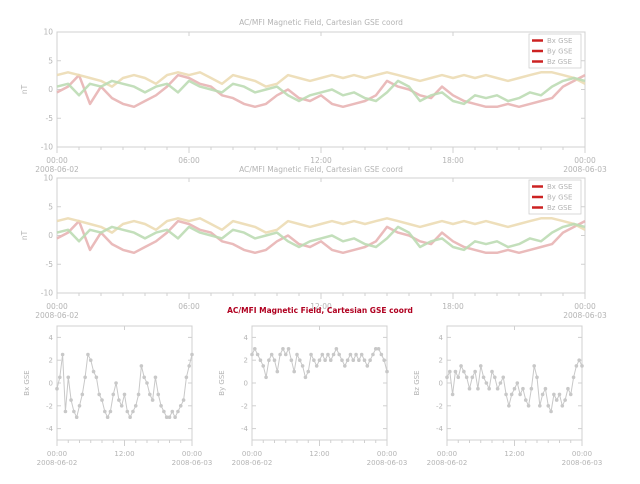 The height and width of the screenshot is (484, 640). Describe the element at coordinates (559, 52) in the screenshot. I see `legend-label: By GSE` at that location.